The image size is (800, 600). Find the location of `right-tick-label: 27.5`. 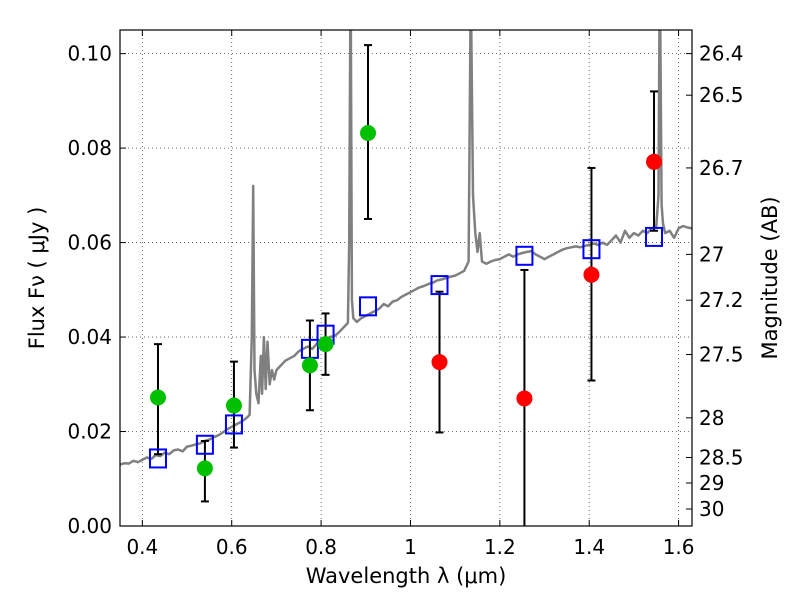

right-tick-label: 27.5 is located at coordinates (721, 355).